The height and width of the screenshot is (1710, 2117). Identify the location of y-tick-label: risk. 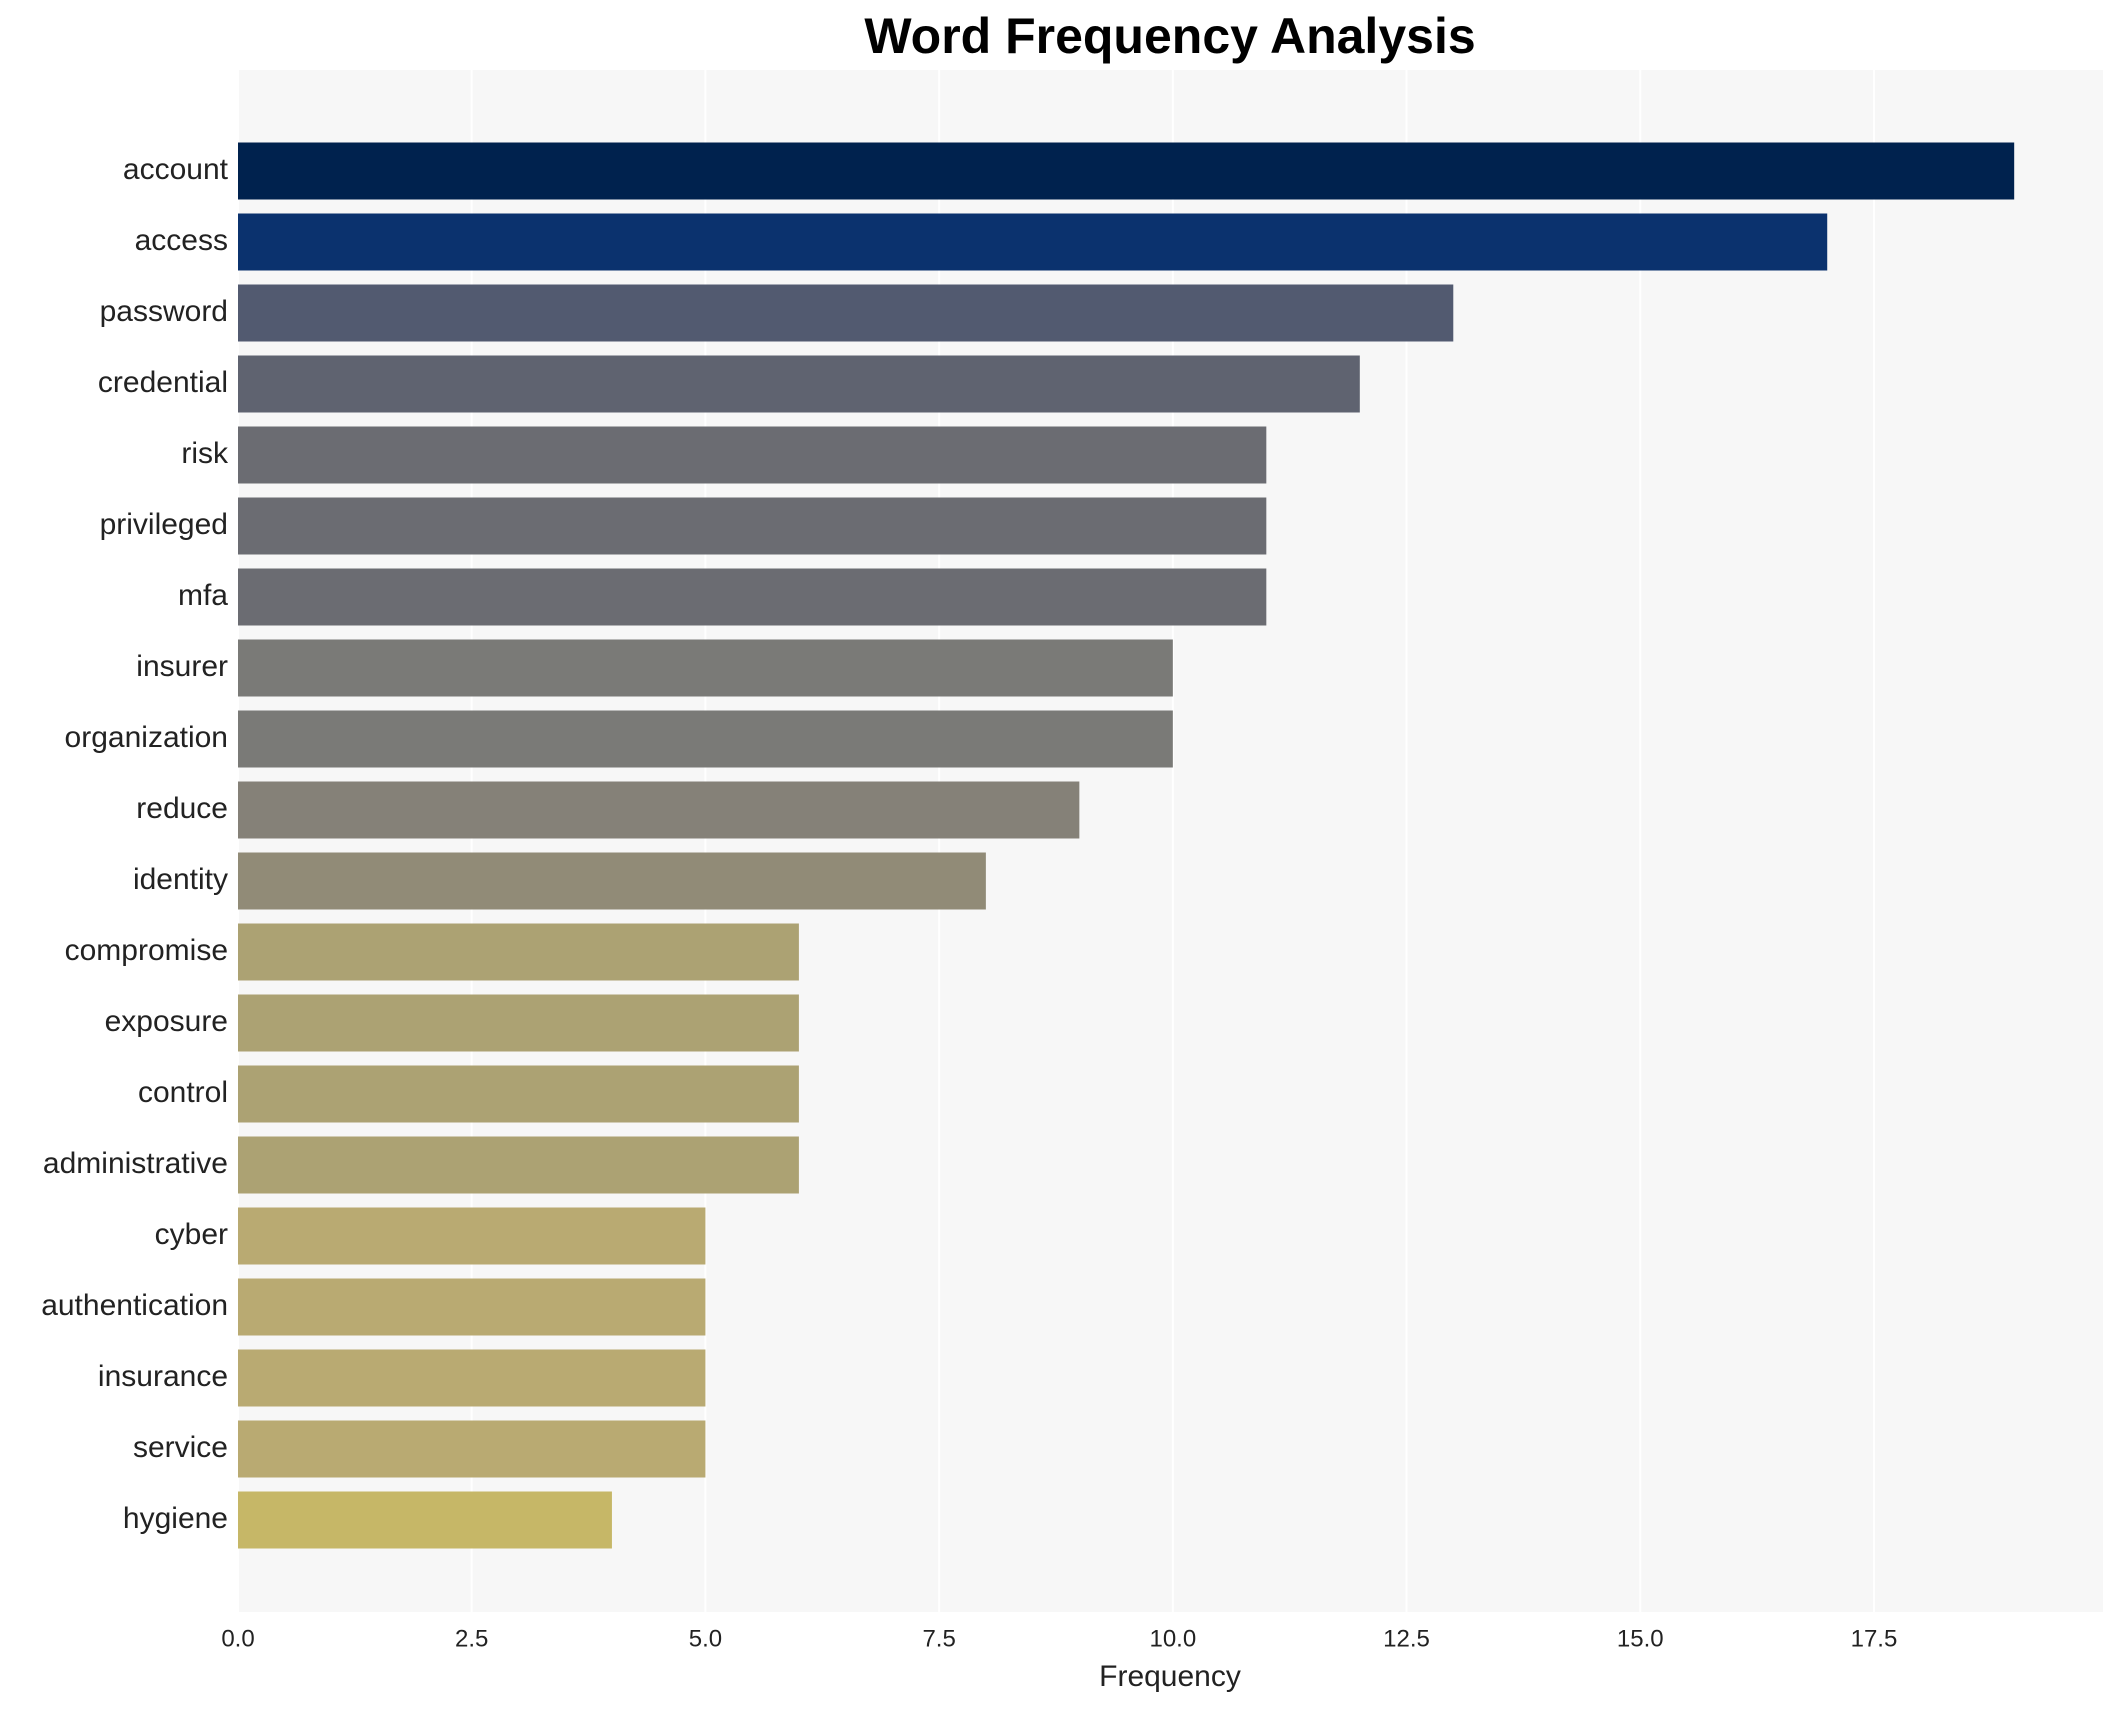
(205, 453).